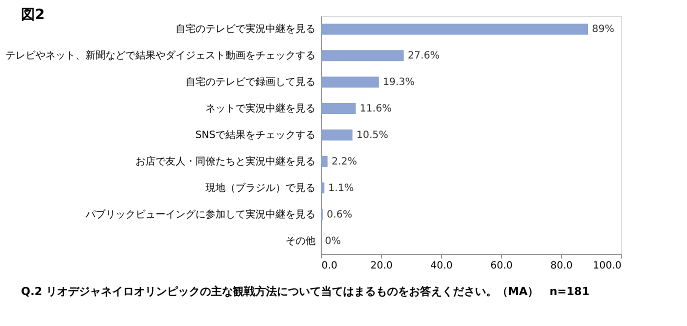  I want to click on y-tick-label: お店で友人・同僚たちと実況中継を見る, so click(226, 161).